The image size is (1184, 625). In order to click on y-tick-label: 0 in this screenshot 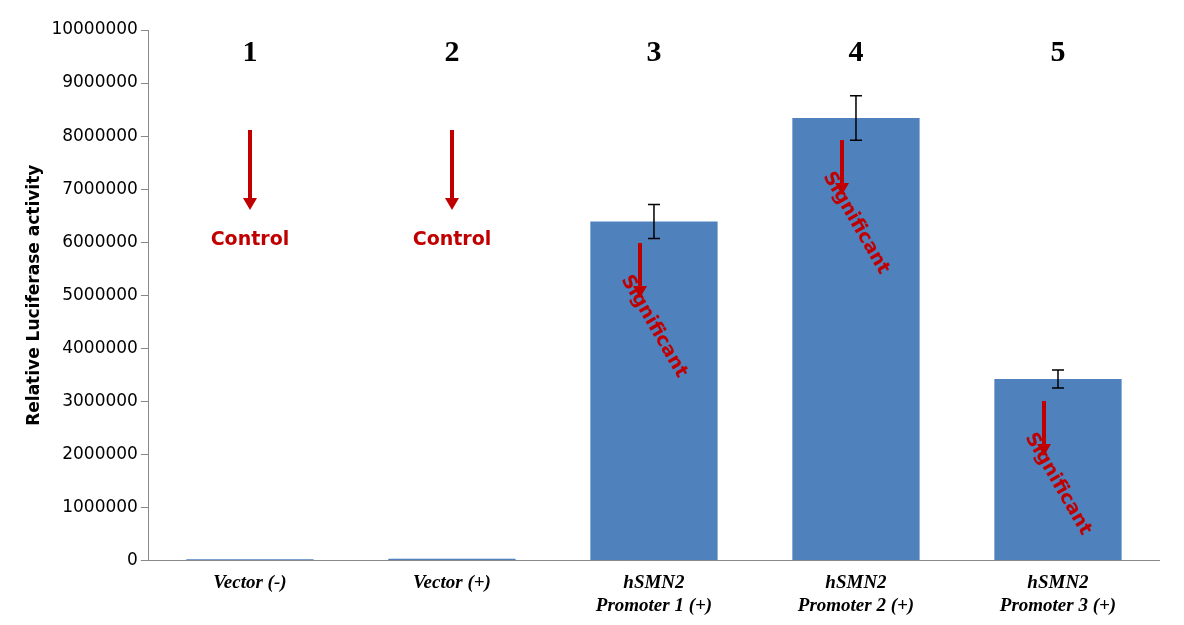, I will do `click(132, 558)`.